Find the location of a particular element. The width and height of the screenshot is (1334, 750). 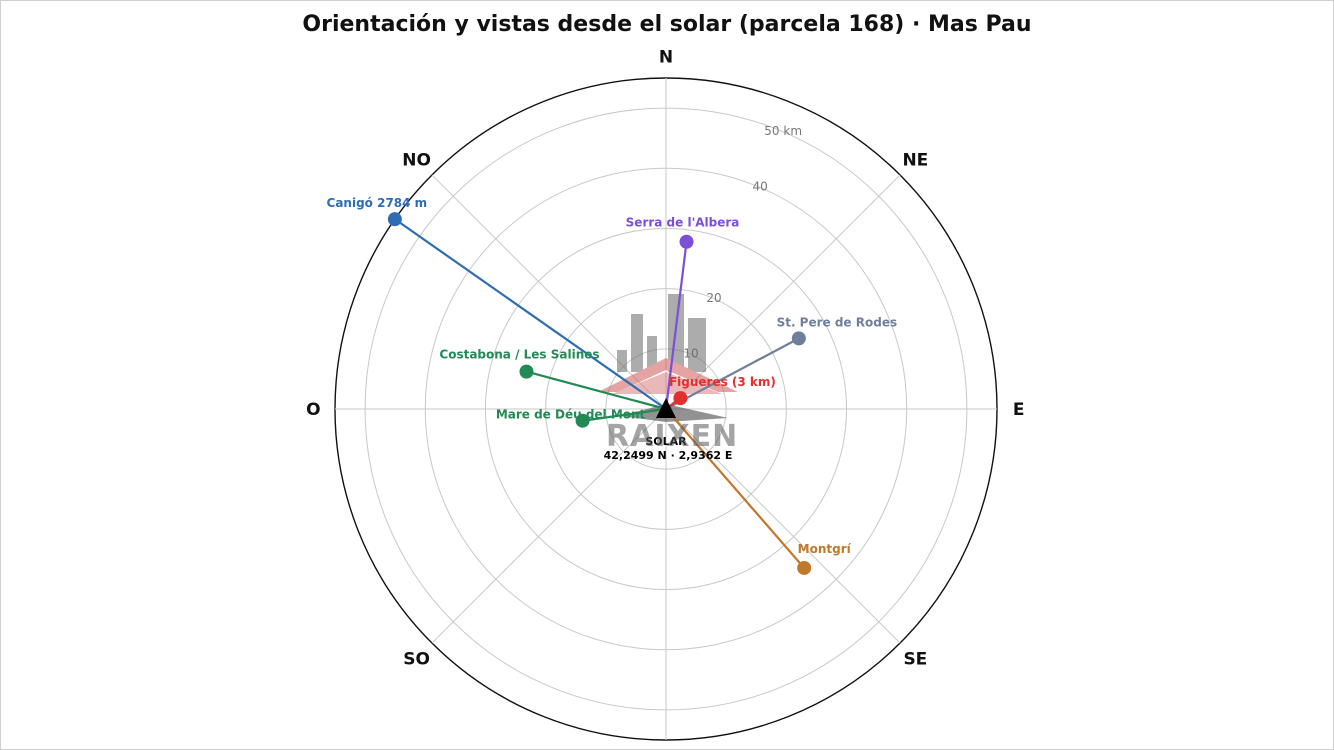

direction-label-se: SE is located at coordinates (915, 659).